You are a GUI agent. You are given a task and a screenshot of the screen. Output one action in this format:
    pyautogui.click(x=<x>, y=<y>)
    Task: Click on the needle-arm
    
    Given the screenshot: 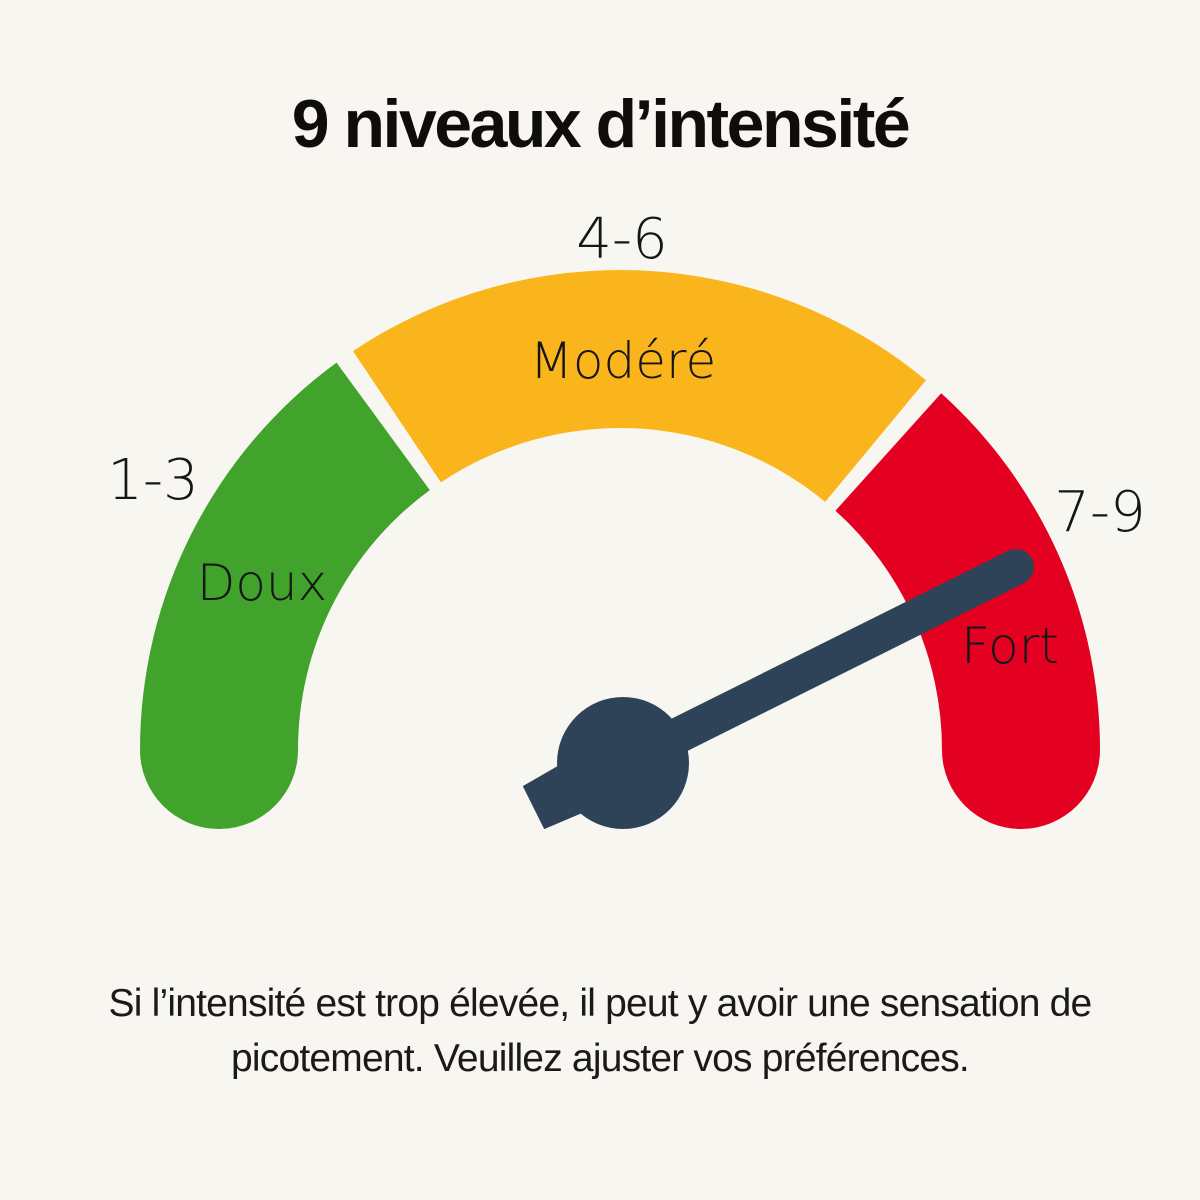 What is the action you would take?
    pyautogui.click(x=819, y=665)
    